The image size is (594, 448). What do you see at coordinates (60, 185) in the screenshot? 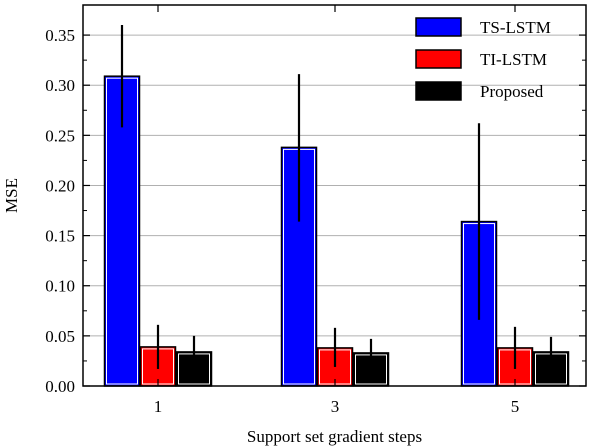
I see `y-tick-label: 0.20` at bounding box center [60, 185].